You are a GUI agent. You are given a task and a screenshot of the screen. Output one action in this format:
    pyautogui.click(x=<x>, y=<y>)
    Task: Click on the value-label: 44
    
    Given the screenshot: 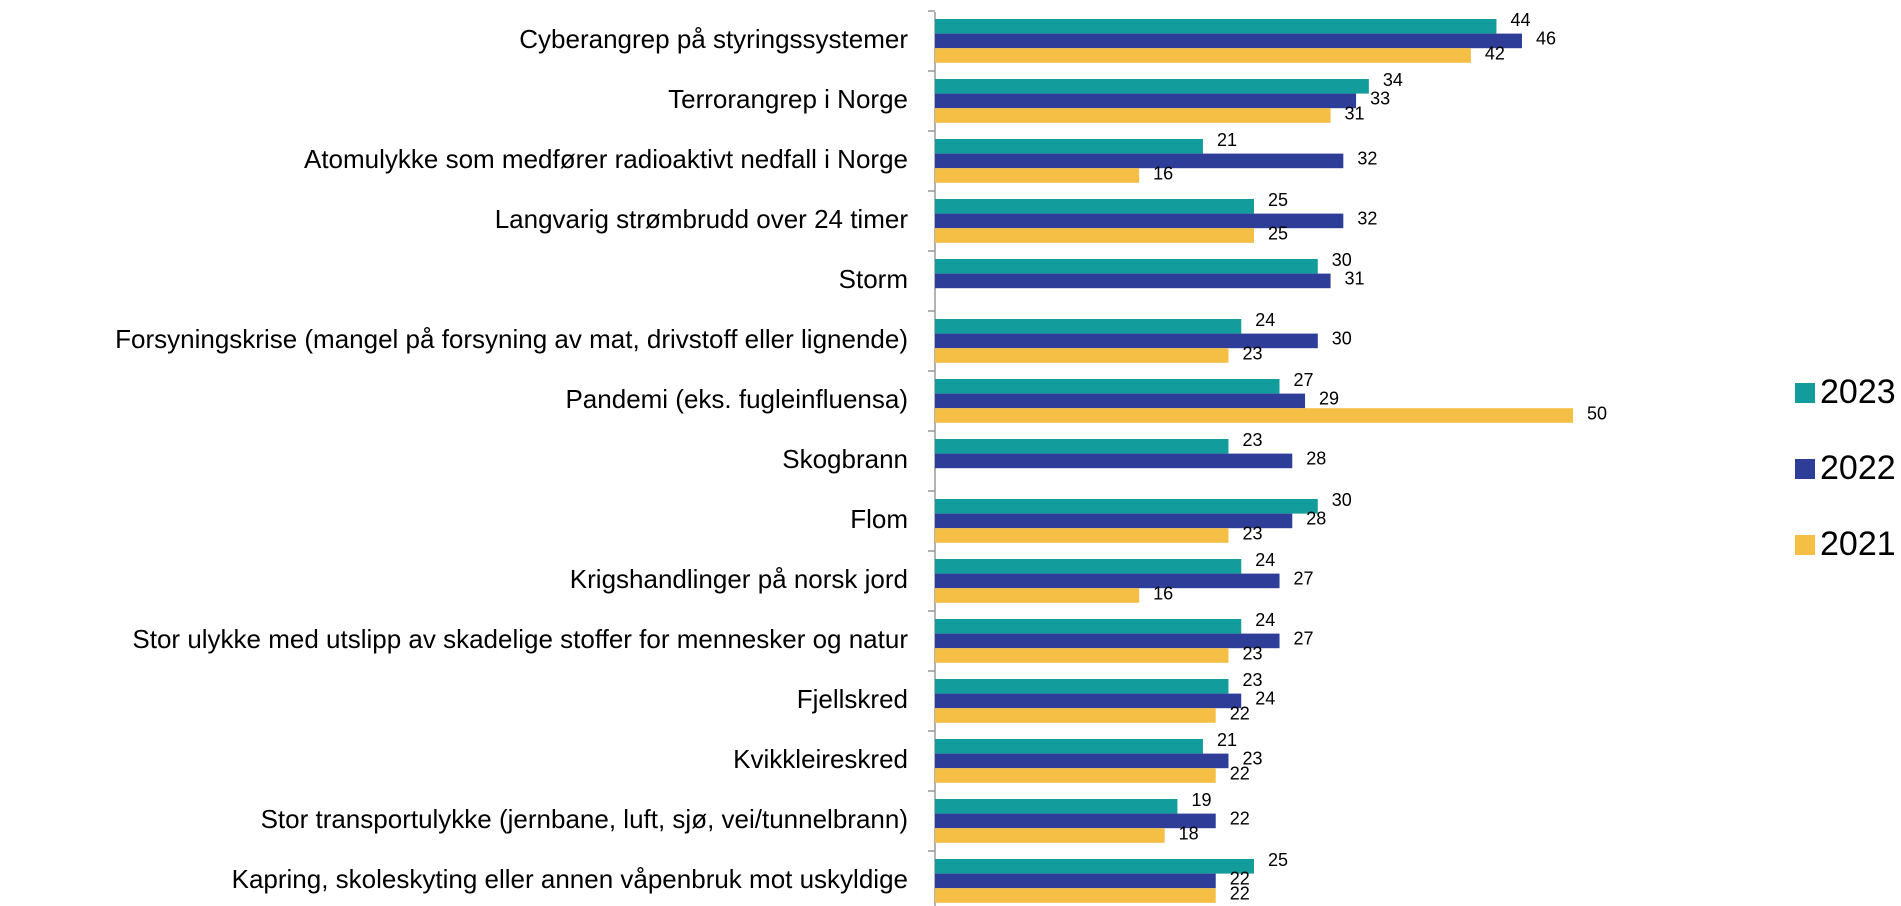 What is the action you would take?
    pyautogui.click(x=1520, y=20)
    